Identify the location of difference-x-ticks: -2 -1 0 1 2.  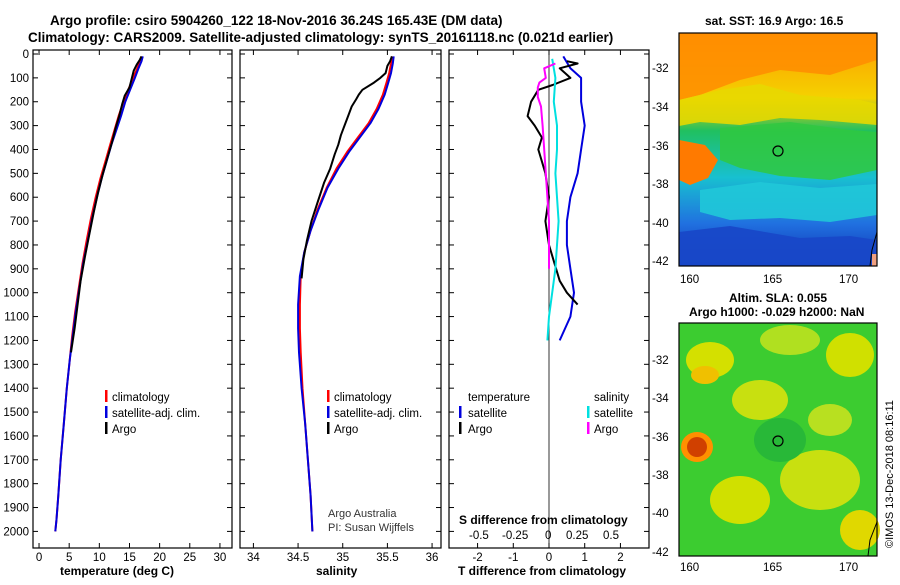
(548, 307).